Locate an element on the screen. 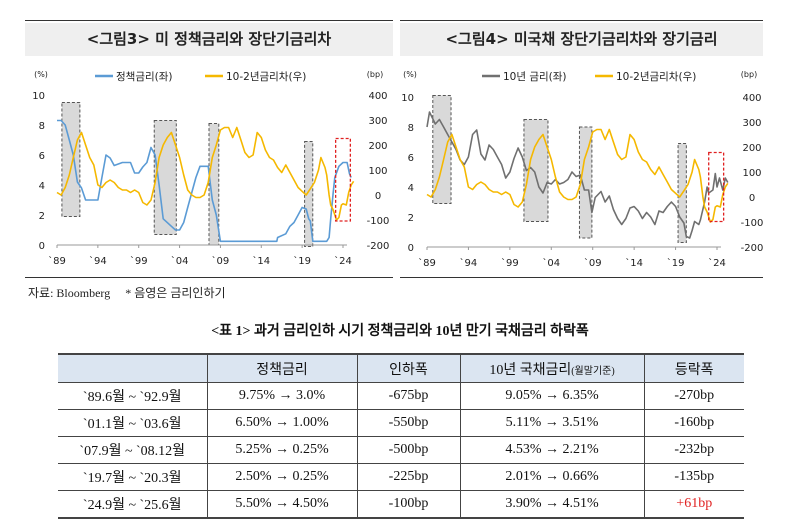  header-10y-rate: 10년 국채금리(월말기준) is located at coordinates (551, 368).